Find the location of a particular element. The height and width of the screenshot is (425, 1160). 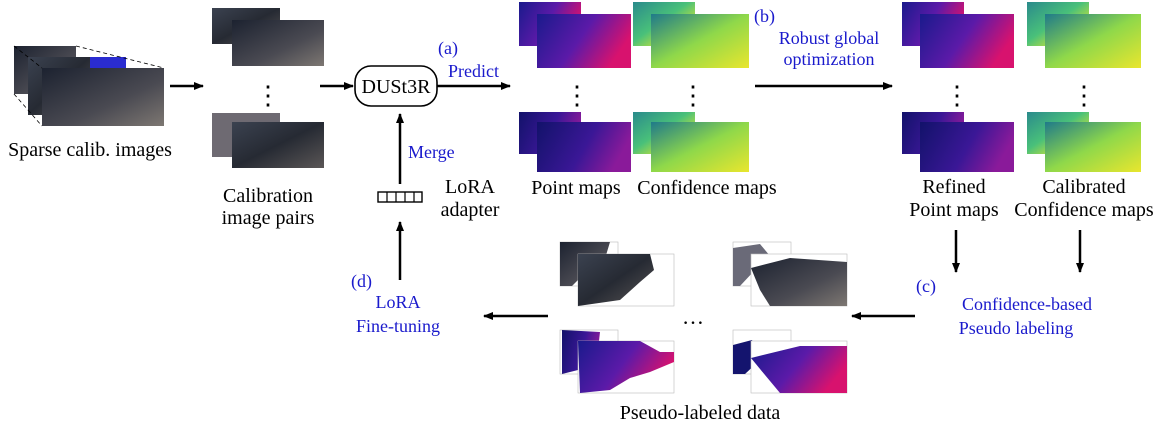

dust3r-model: DUSt3R is located at coordinates (396, 86).